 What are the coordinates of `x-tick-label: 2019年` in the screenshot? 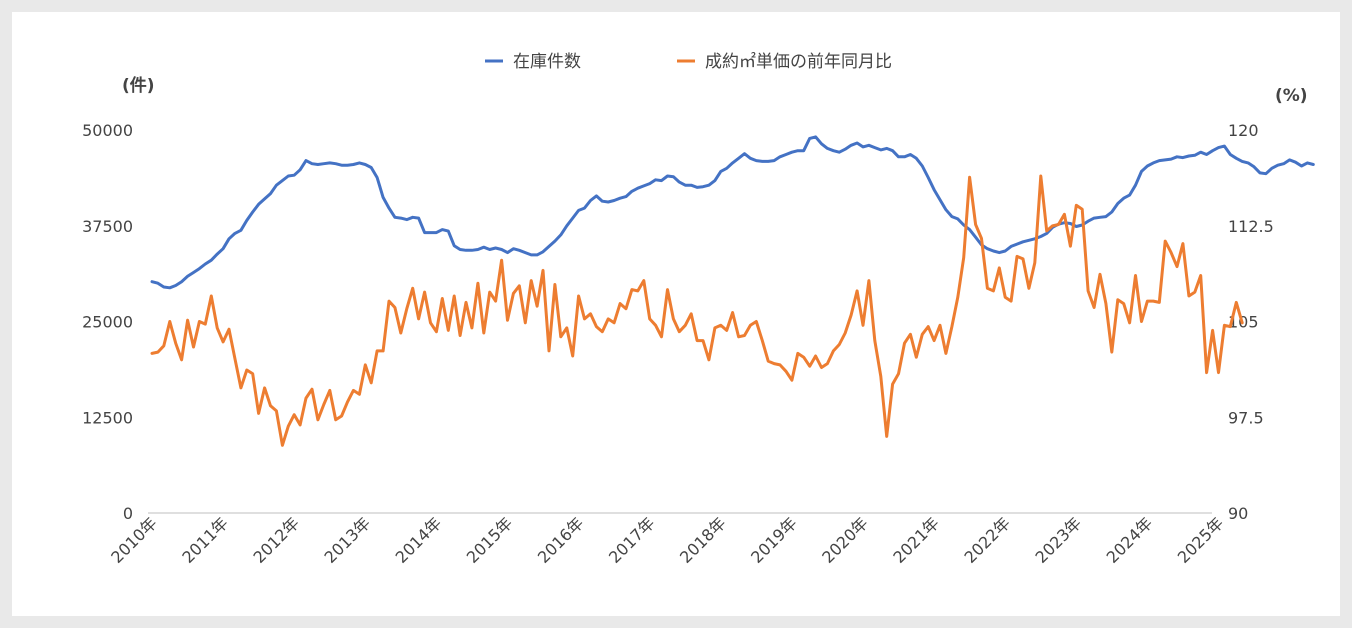 It's located at (774, 540).